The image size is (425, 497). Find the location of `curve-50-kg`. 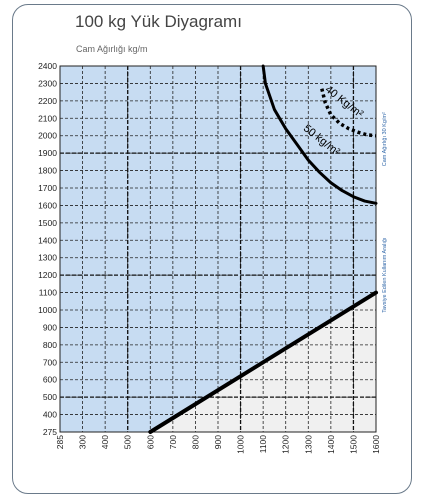

curve-50-kg is located at coordinates (319, 134).